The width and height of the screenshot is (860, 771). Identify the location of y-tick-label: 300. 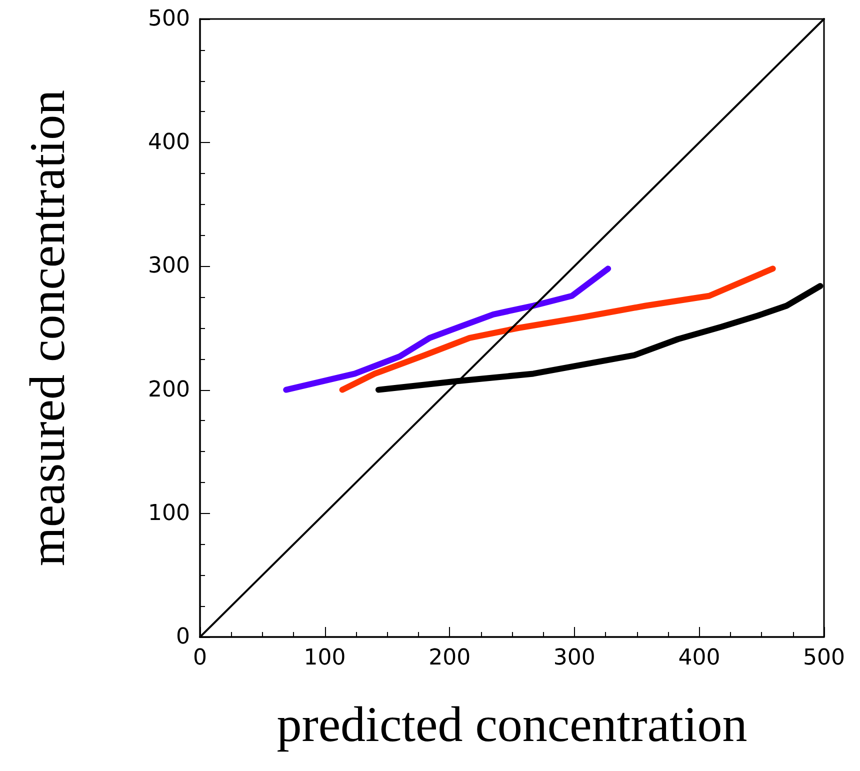
(169, 266).